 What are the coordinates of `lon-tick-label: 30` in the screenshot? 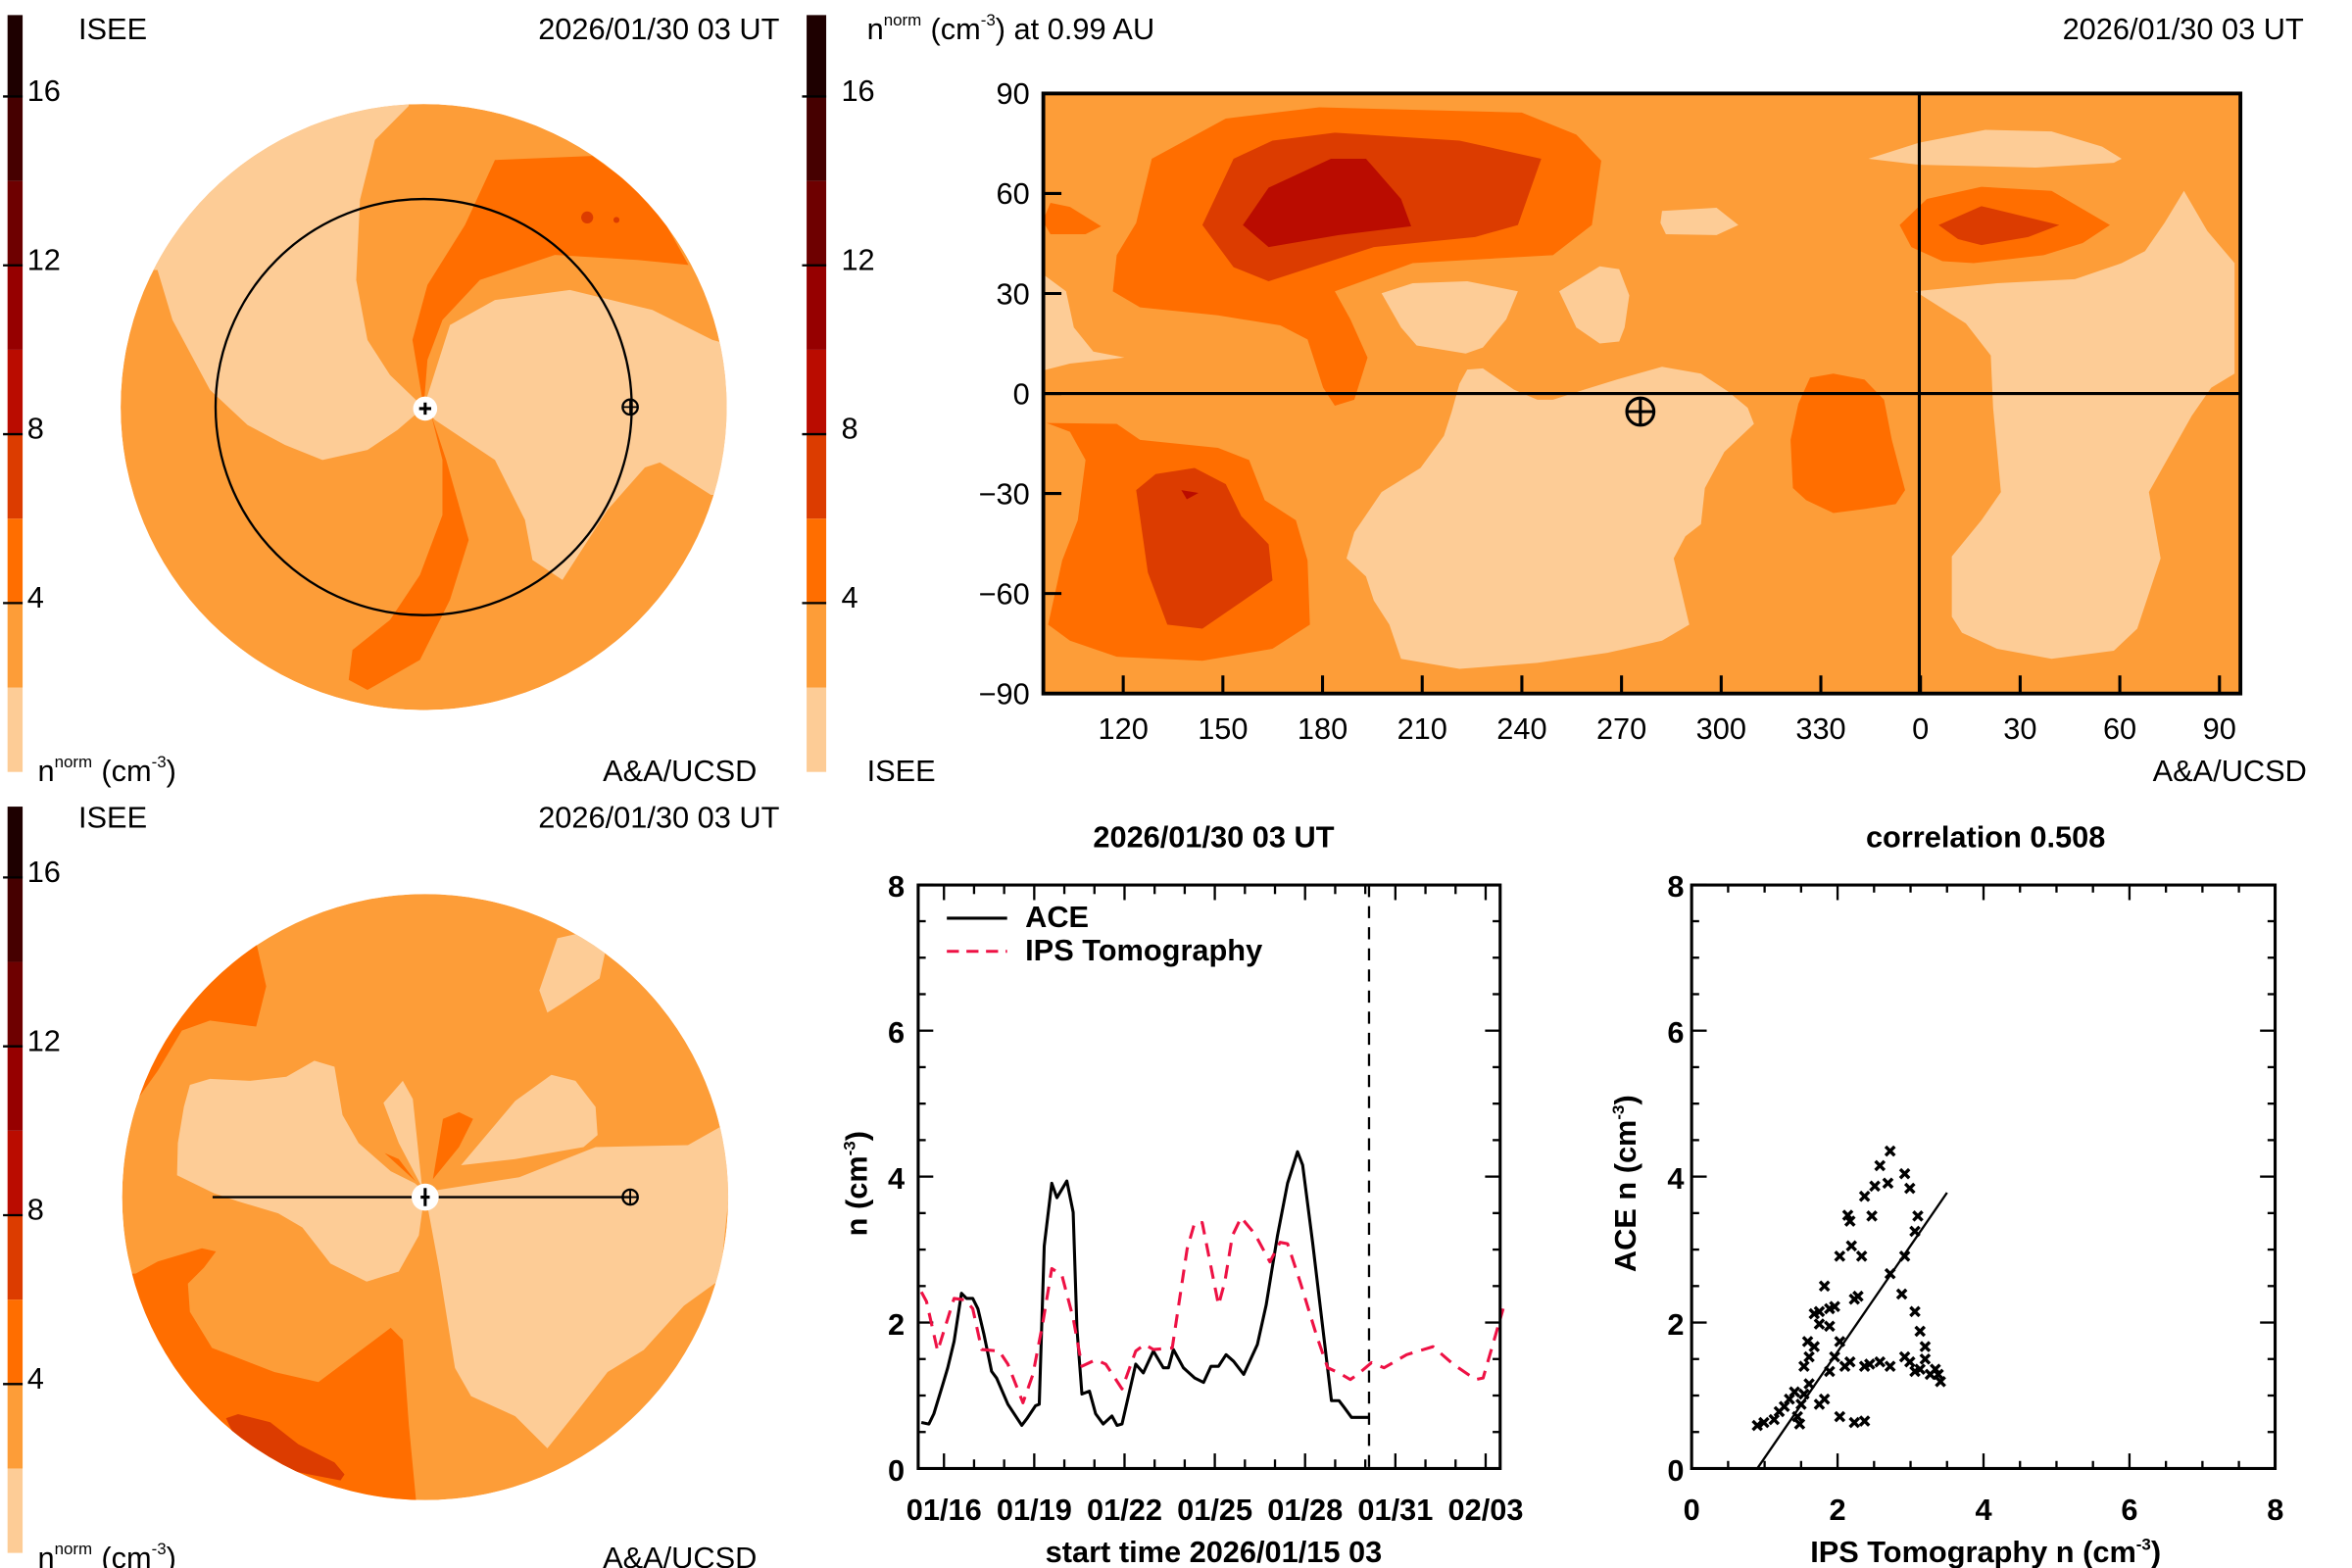 It's located at (2019, 728).